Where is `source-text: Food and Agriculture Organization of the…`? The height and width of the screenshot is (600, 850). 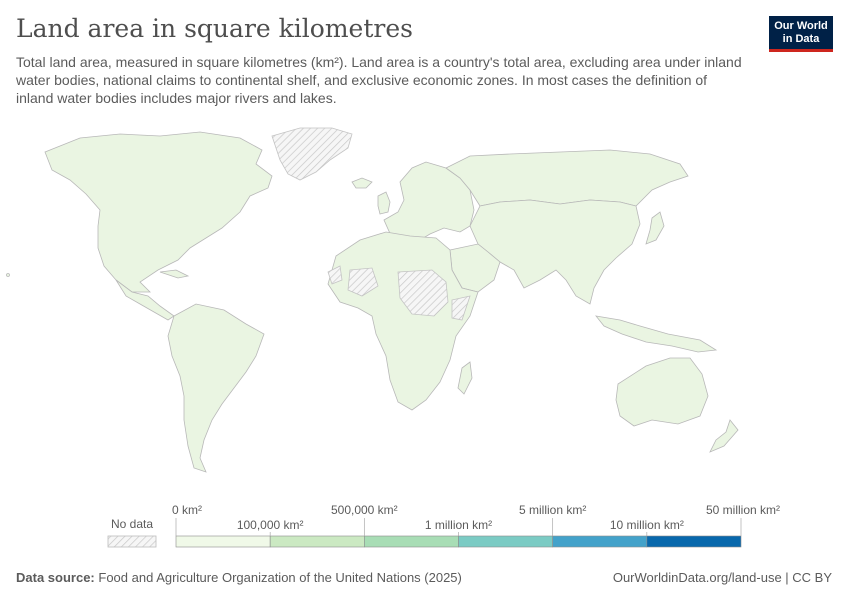
source-text: Food and Agriculture Organization of the… is located at coordinates (280, 577).